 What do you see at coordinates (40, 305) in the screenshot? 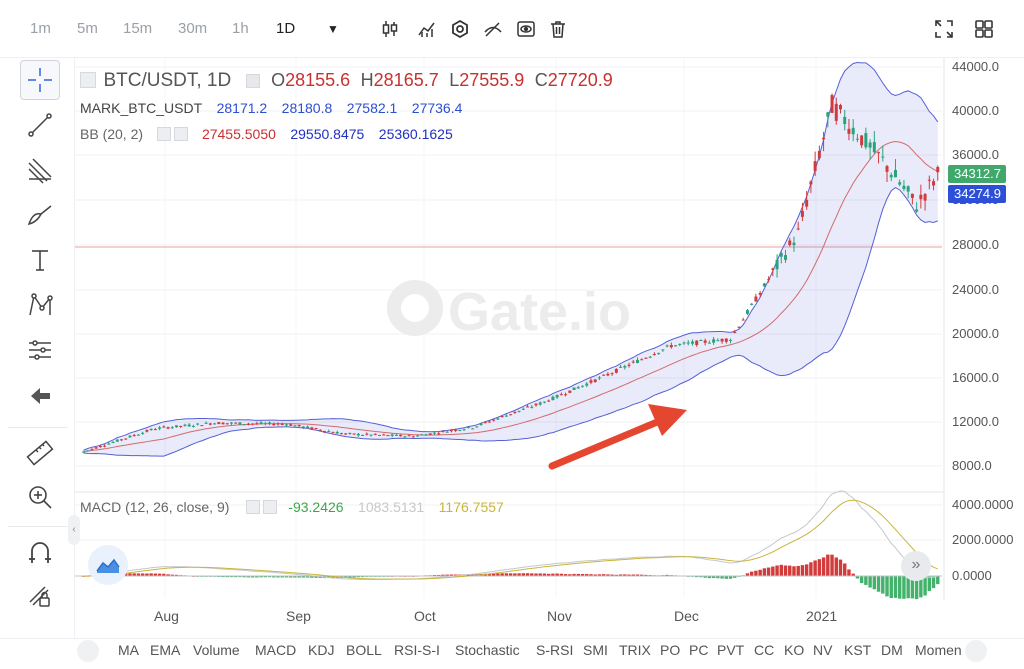
I see `pattern-tool-icon` at bounding box center [40, 305].